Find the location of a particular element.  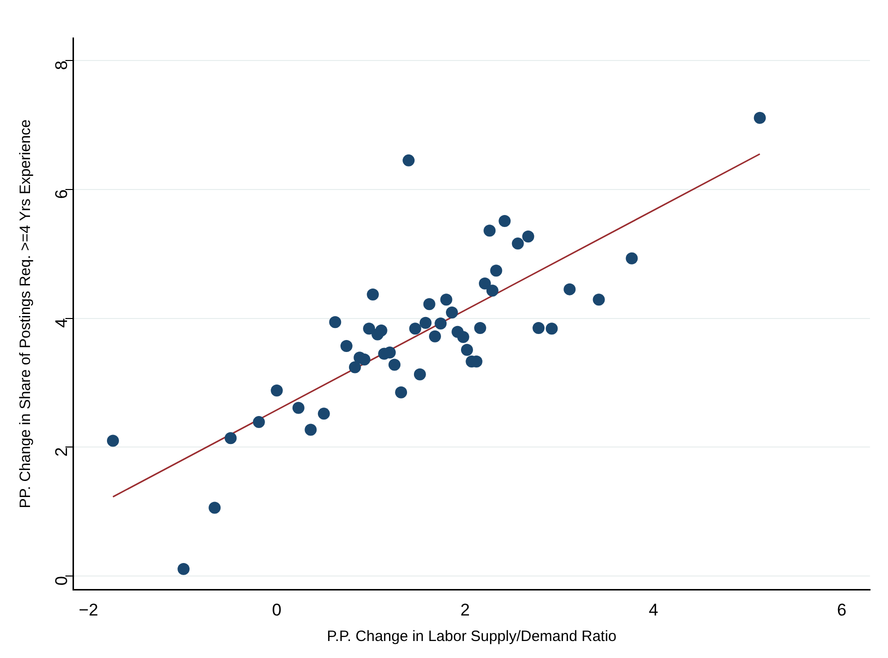

x-tick-label: 2 is located at coordinates (465, 610).